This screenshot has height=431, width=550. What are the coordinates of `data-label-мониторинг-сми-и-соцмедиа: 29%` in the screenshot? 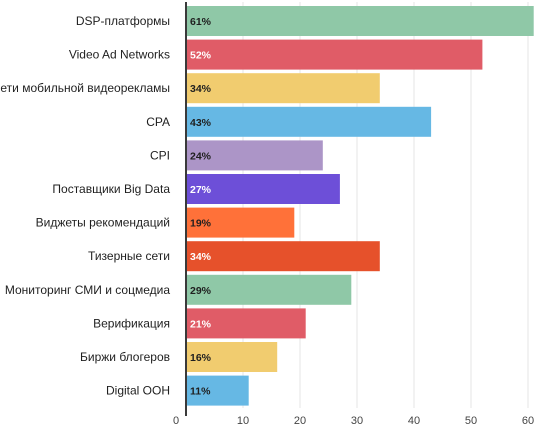 It's located at (201, 291).